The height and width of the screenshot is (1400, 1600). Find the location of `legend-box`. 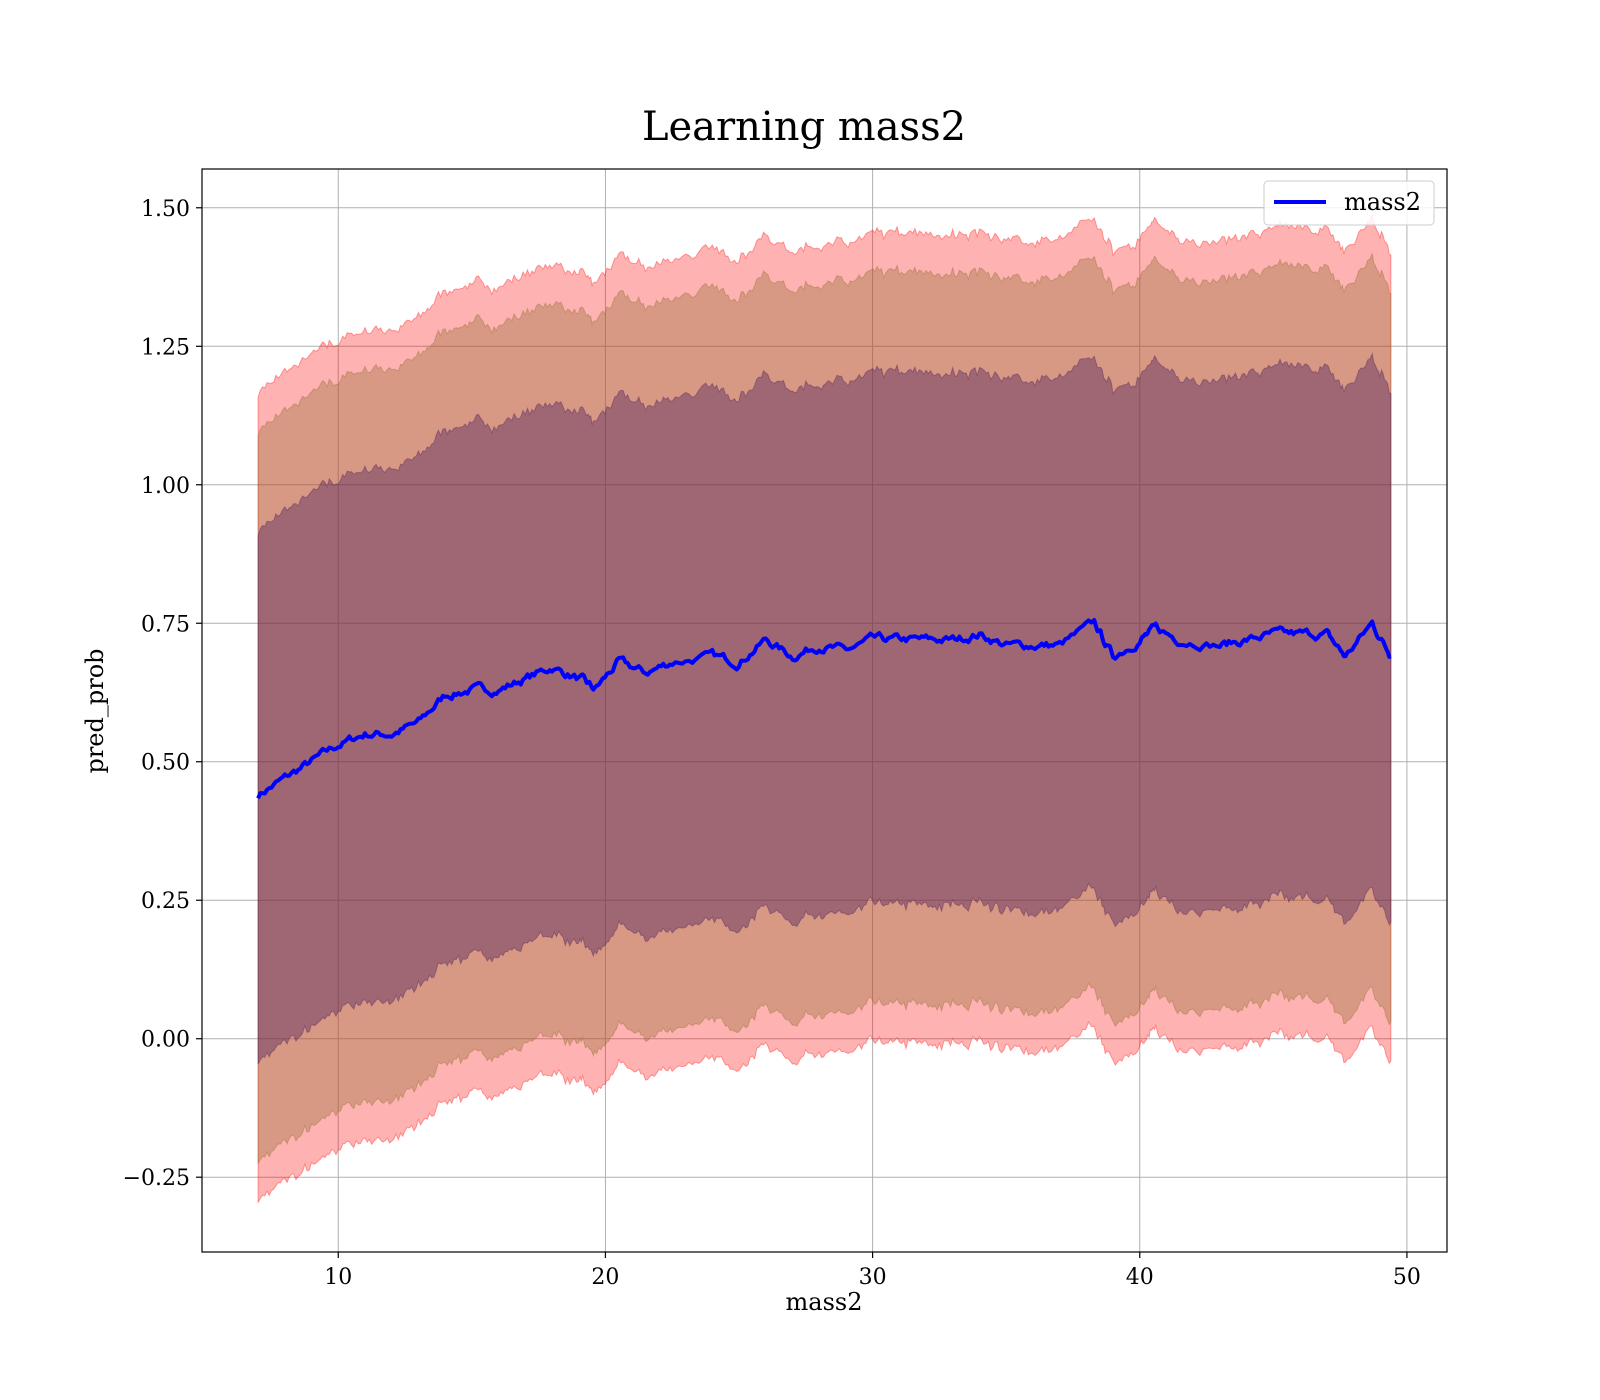

legend-box is located at coordinates (1349, 203).